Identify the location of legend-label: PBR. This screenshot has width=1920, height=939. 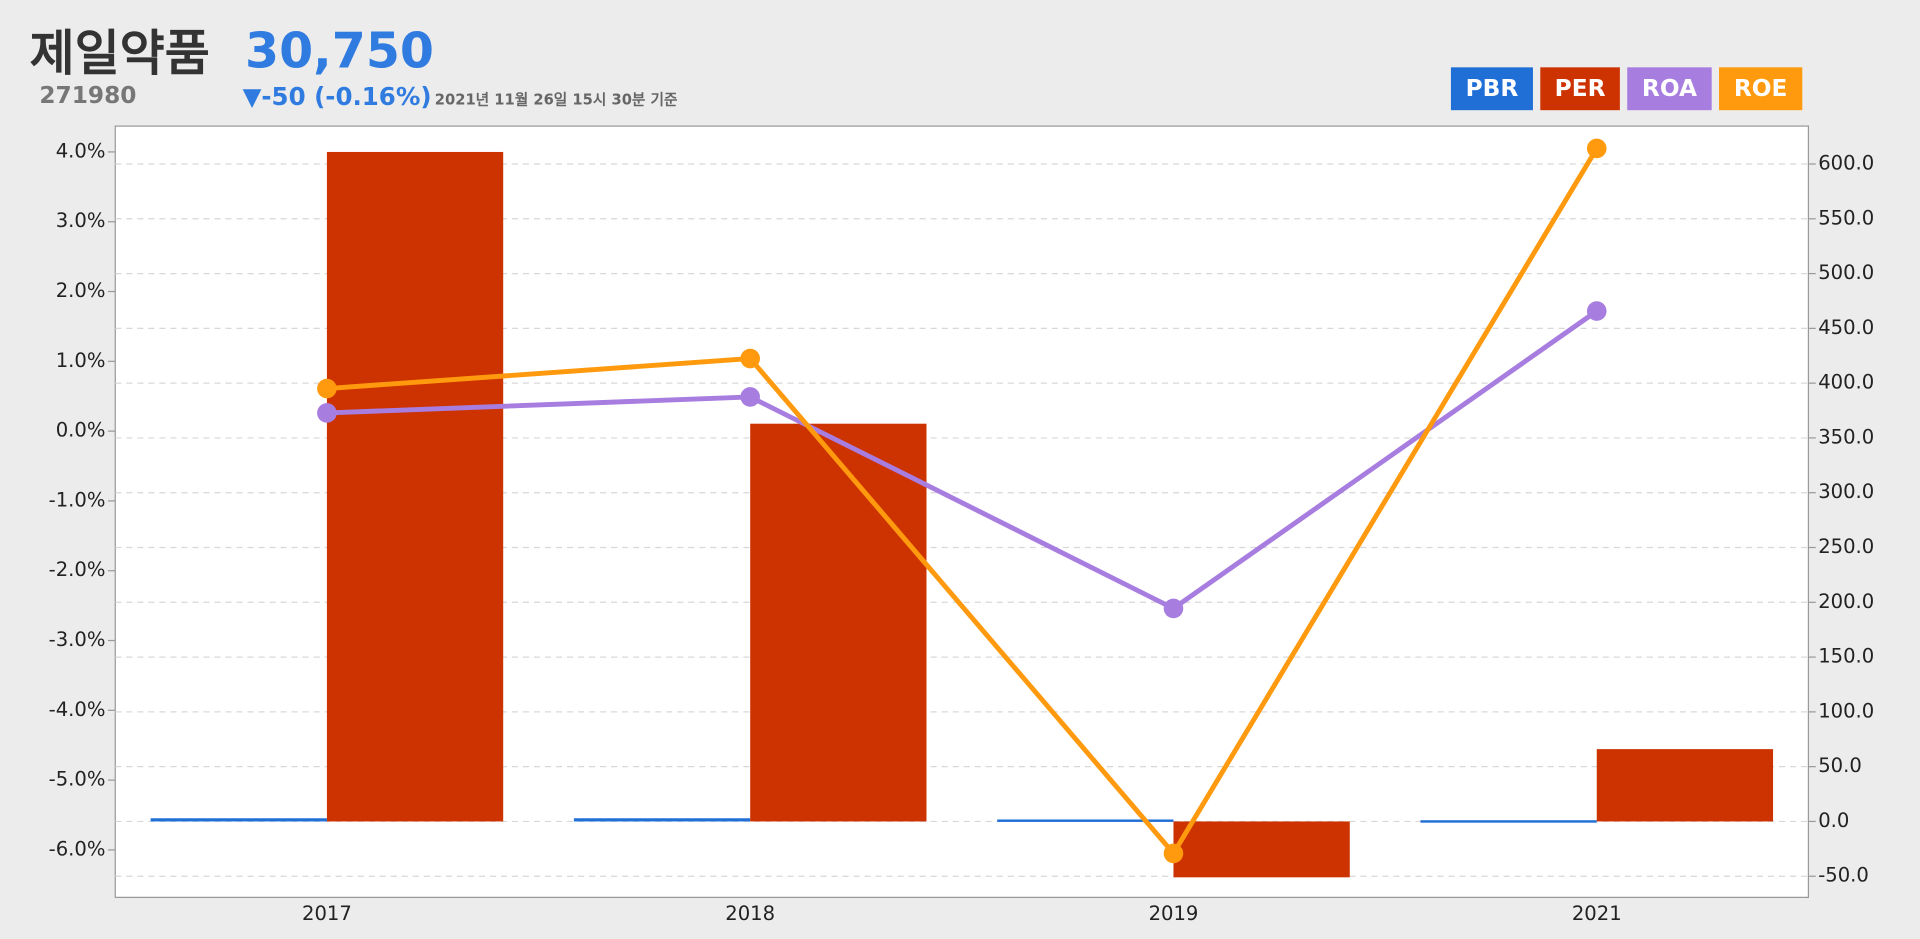
(1492, 88).